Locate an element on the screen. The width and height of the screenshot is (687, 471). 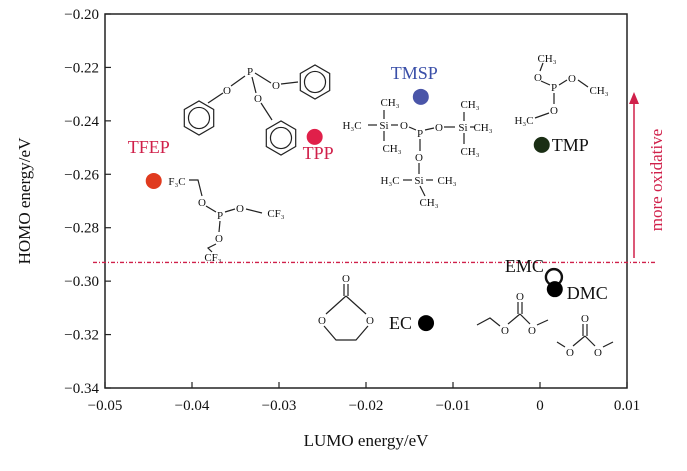
data-point-tmsp is located at coordinates (420, 96).